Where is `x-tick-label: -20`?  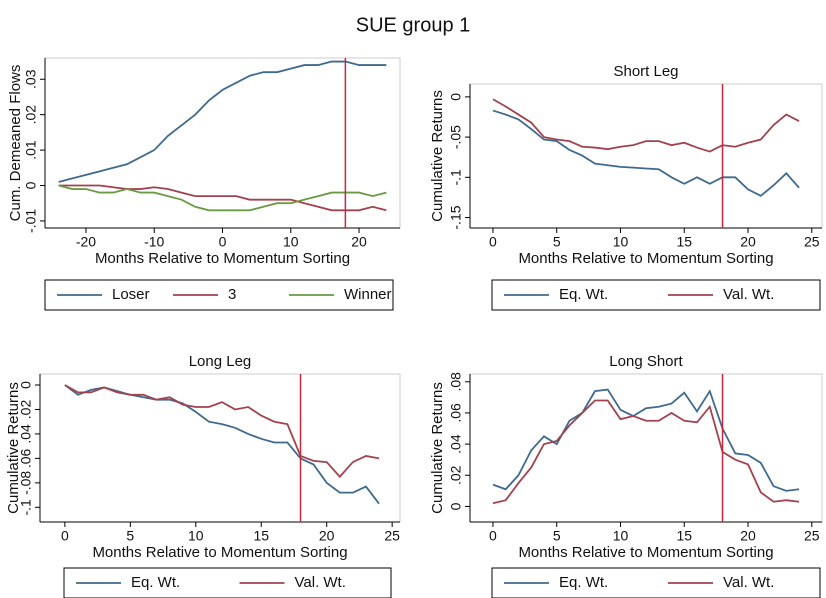 x-tick-label: -20 is located at coordinates (86, 242).